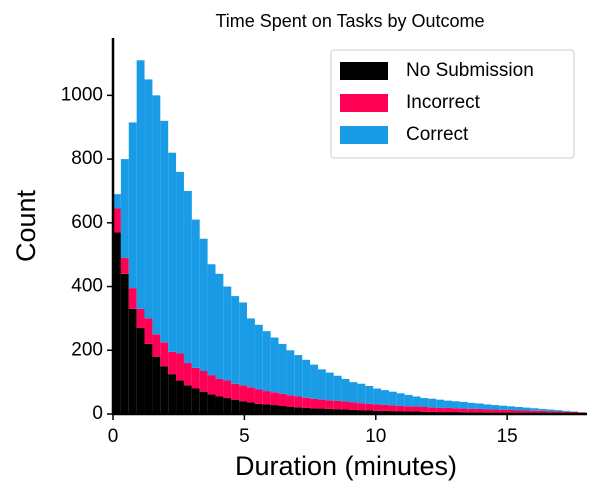 The height and width of the screenshot is (499, 599). What do you see at coordinates (507, 436) in the screenshot?
I see `x-tick-label: 15` at bounding box center [507, 436].